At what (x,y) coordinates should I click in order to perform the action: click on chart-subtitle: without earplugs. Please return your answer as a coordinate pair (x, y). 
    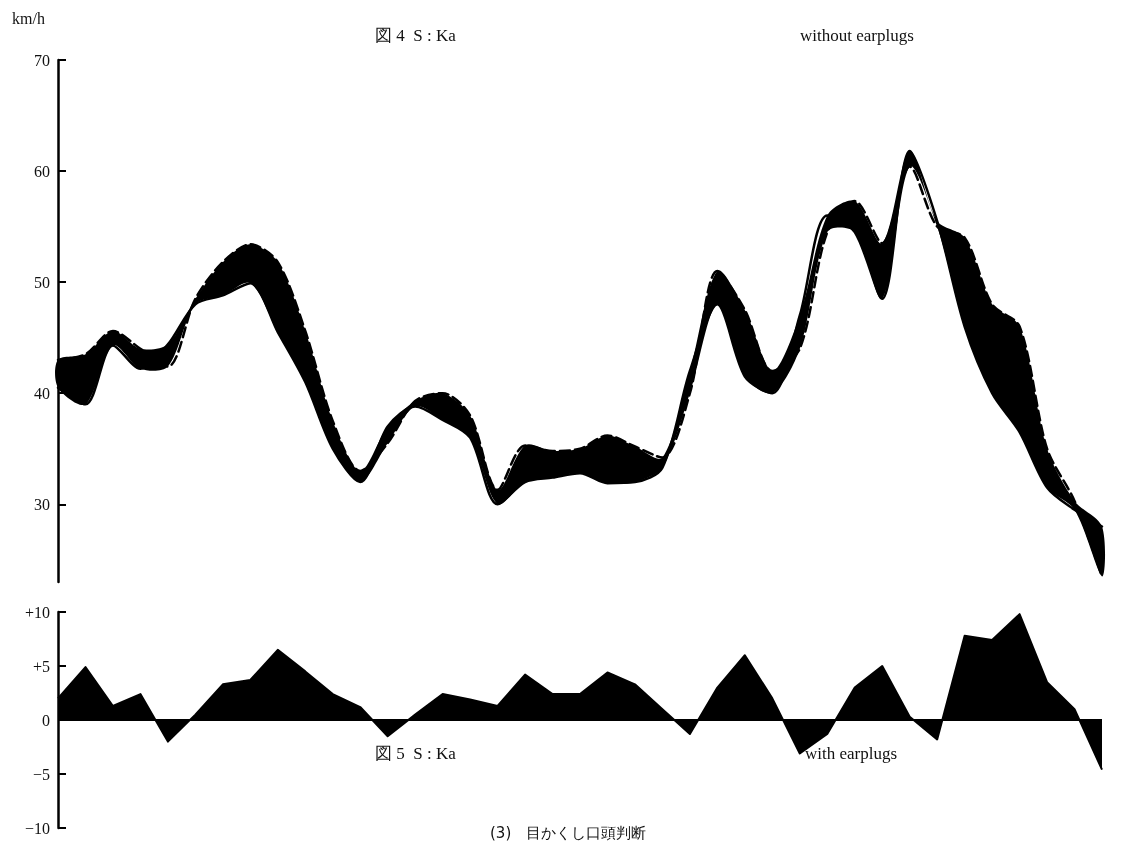
    Looking at the image, I should click on (857, 35).